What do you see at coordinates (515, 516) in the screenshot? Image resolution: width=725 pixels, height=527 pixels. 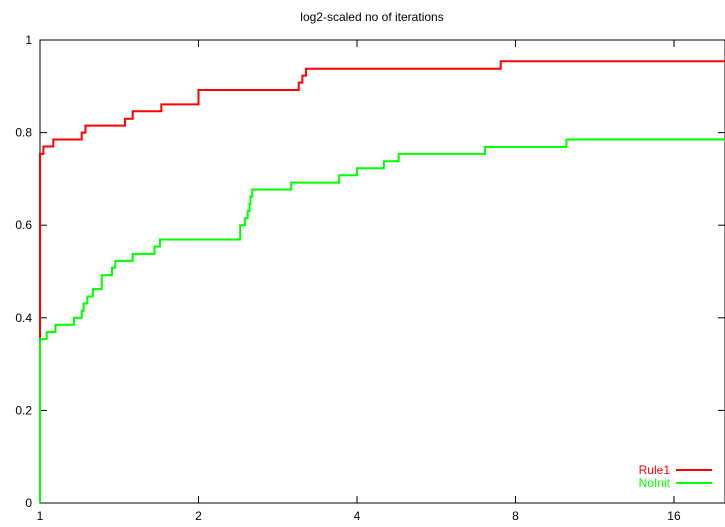 I see `x-tick-label: 8` at bounding box center [515, 516].